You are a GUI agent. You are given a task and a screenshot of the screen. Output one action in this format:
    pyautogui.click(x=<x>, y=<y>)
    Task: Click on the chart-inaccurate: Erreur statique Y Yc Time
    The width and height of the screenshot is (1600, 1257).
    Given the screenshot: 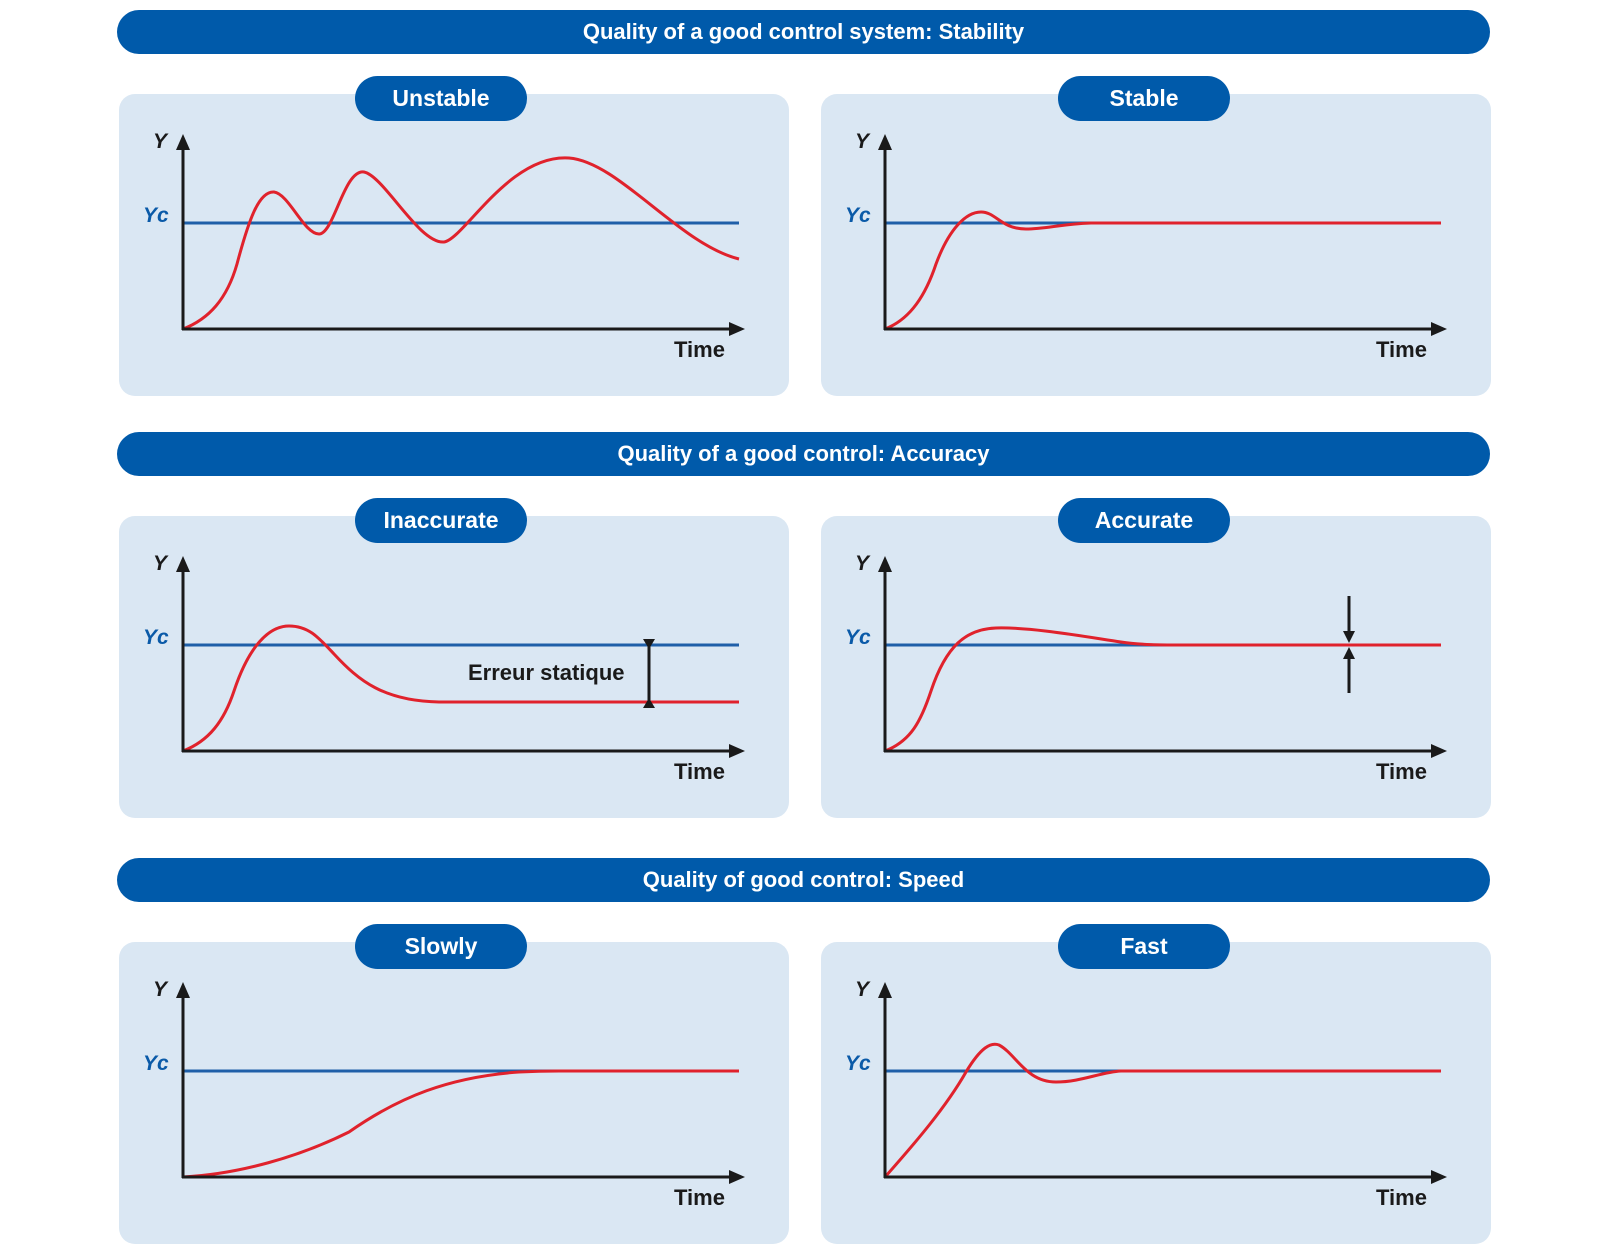 What is the action you would take?
    pyautogui.click(x=444, y=668)
    